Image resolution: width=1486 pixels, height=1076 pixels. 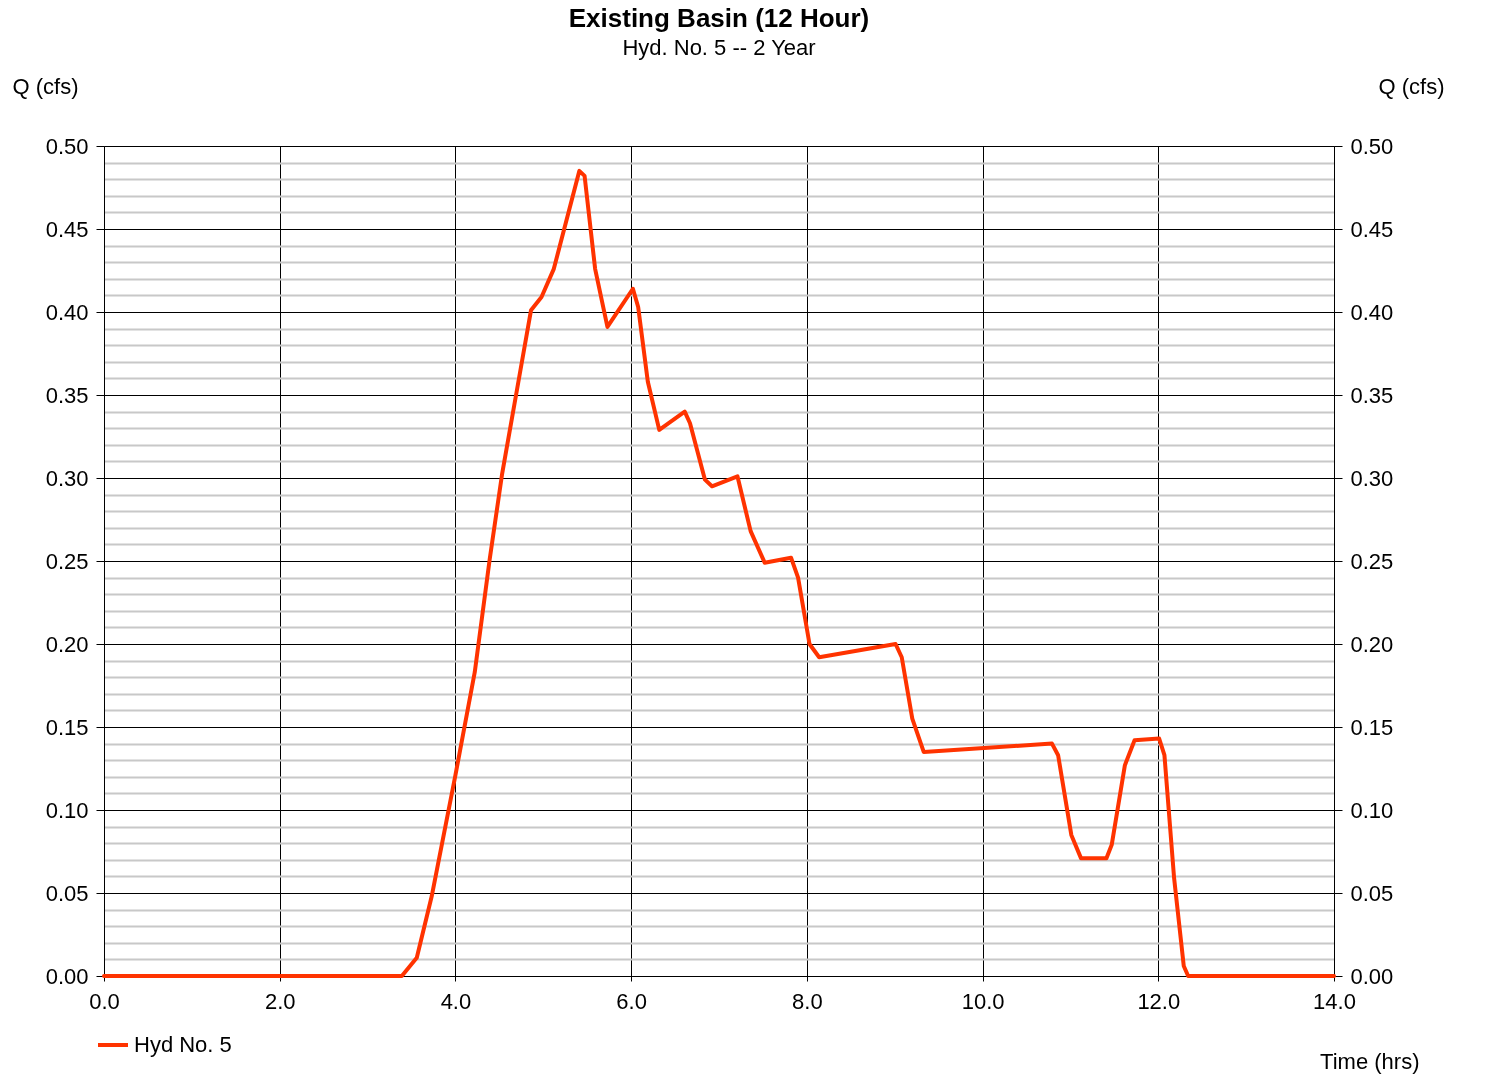 I want to click on legend-label: Hyd No. 5, so click(x=183, y=1044).